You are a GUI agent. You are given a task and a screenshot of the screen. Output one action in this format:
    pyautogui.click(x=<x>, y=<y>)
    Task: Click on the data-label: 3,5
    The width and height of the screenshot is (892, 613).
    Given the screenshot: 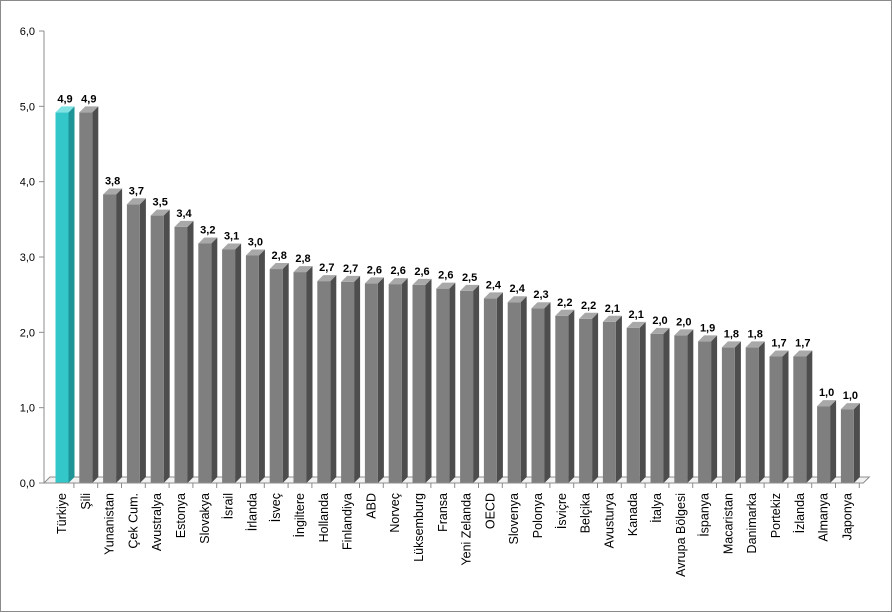 What is the action you would take?
    pyautogui.click(x=160, y=203)
    